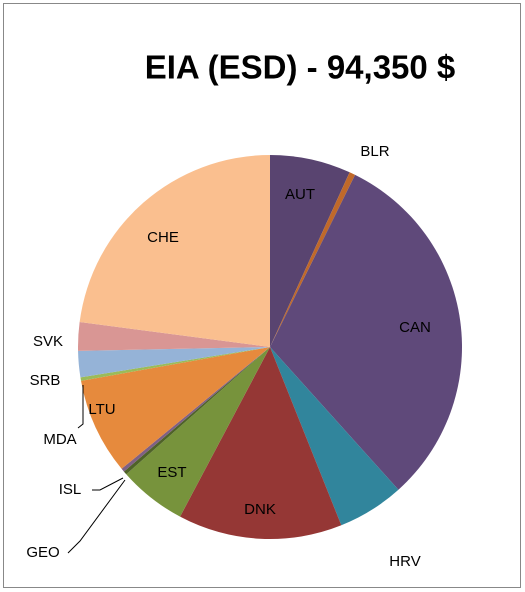 The image size is (525, 592). I want to click on slice-label: AUT, so click(300, 194).